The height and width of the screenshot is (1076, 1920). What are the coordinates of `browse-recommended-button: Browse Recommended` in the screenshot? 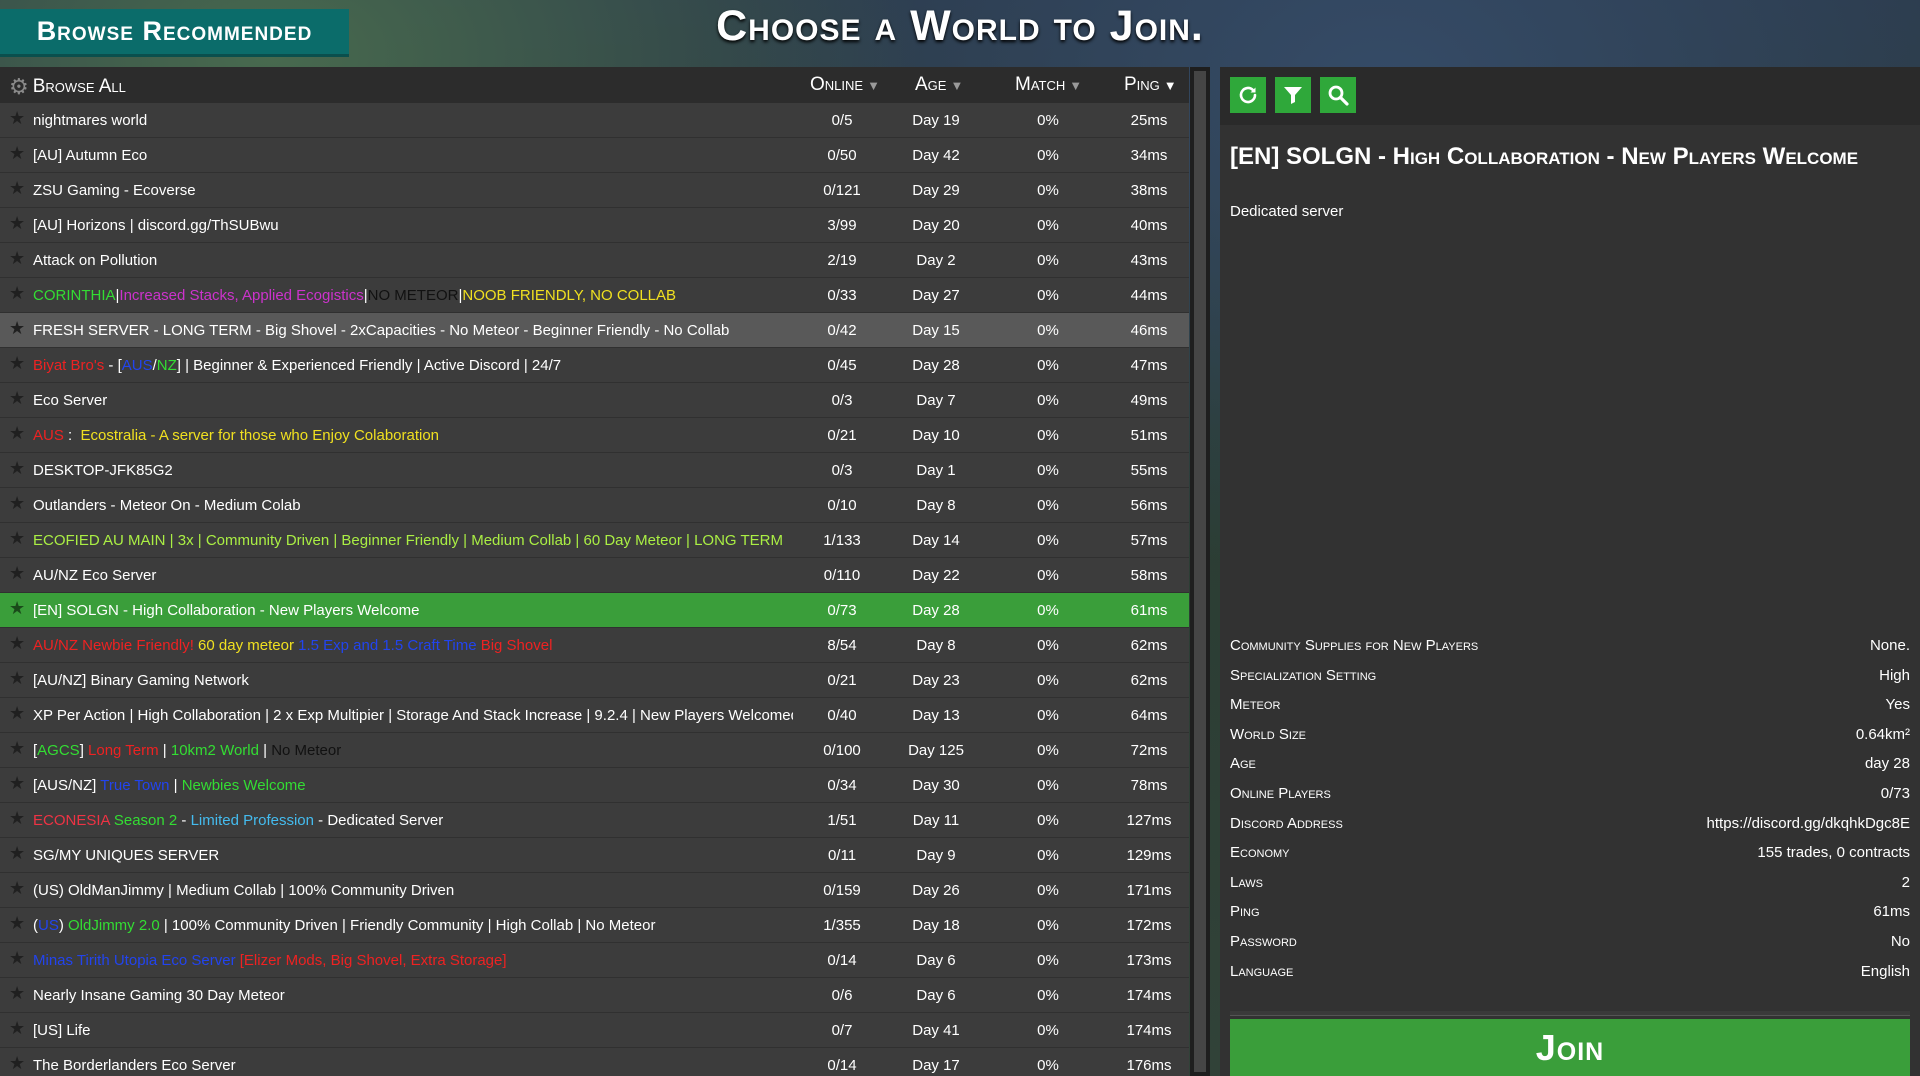 It's located at (174, 33).